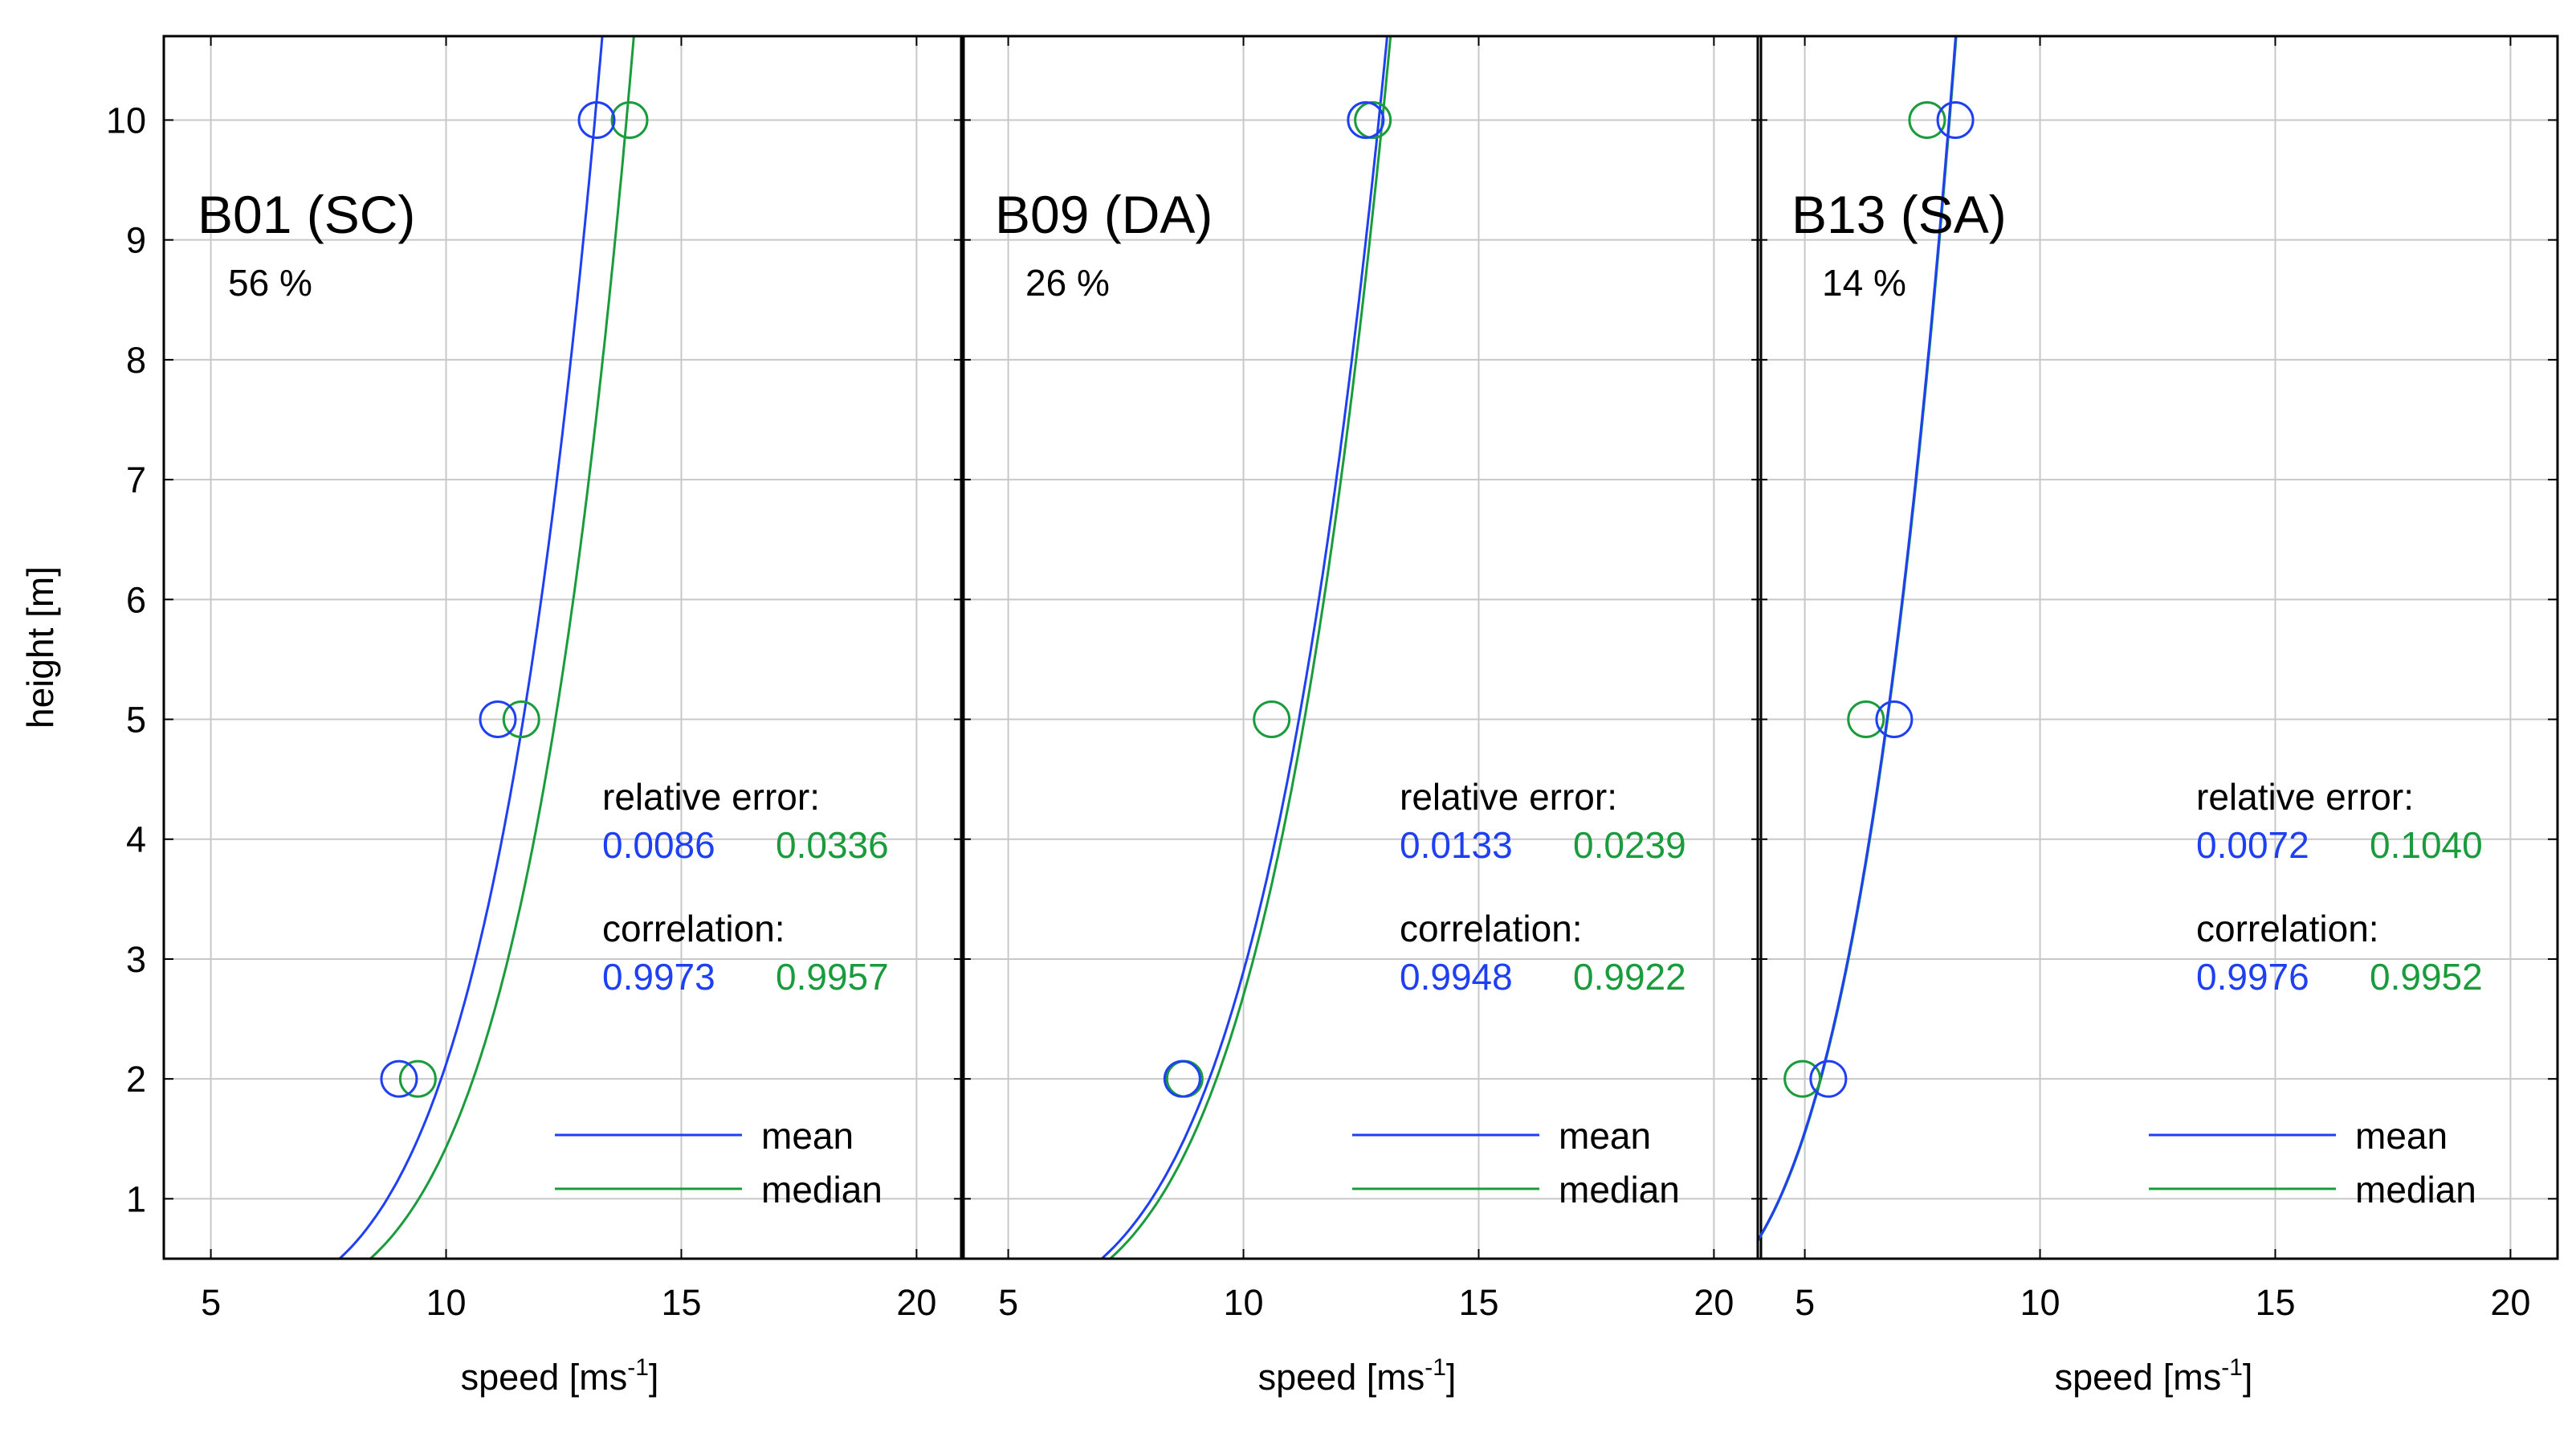 The height and width of the screenshot is (1433, 2576). Describe the element at coordinates (126, 121) in the screenshot. I see `y-tick-label: 10` at that location.